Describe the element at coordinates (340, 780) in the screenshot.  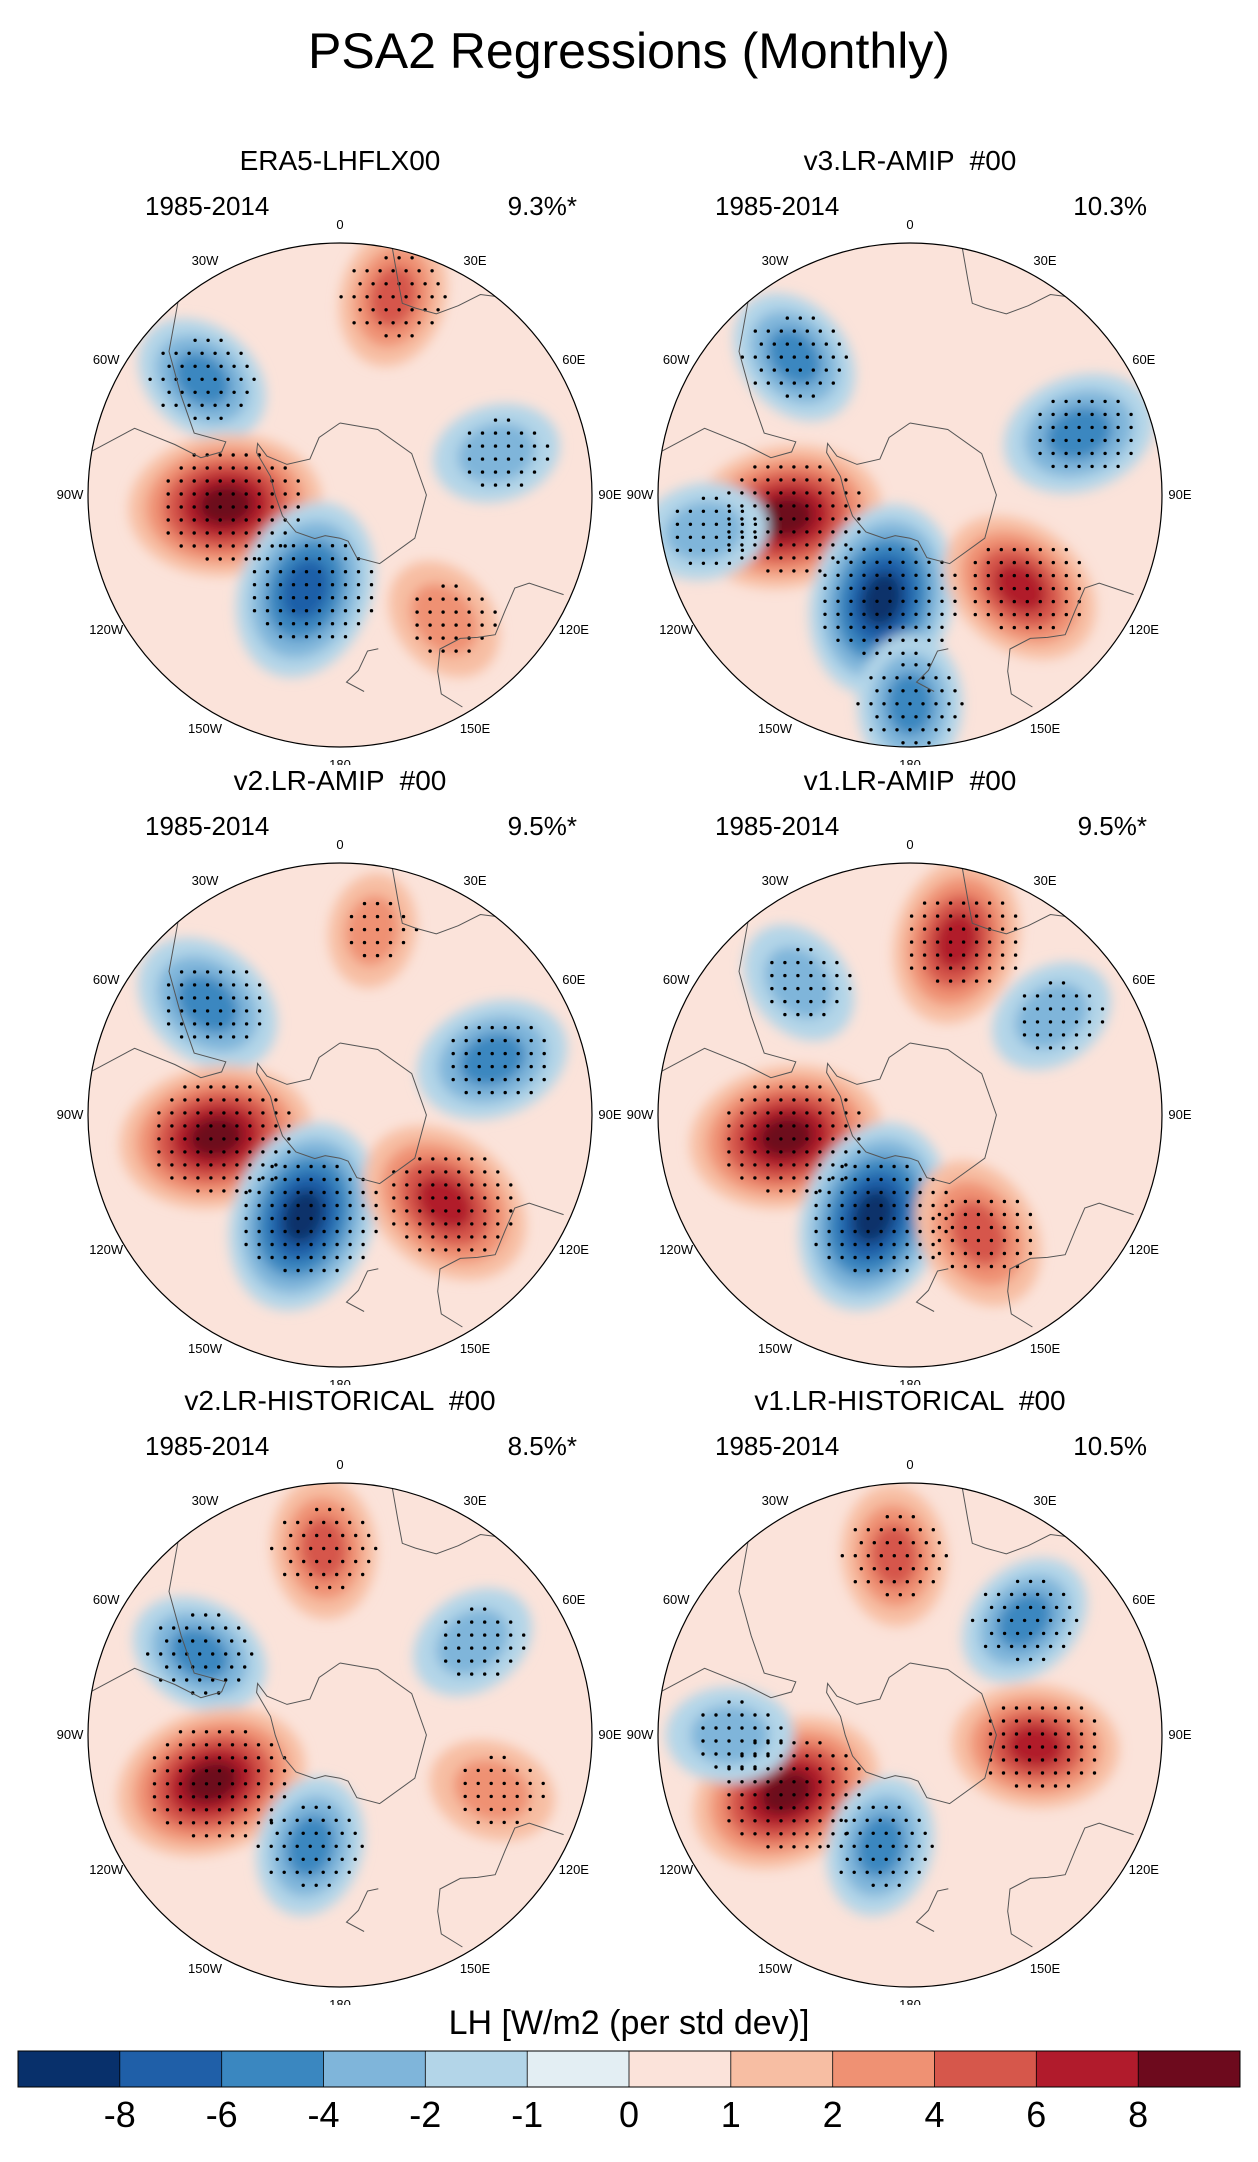
I see `panel-title: v2.LR-AMIP #00` at that location.